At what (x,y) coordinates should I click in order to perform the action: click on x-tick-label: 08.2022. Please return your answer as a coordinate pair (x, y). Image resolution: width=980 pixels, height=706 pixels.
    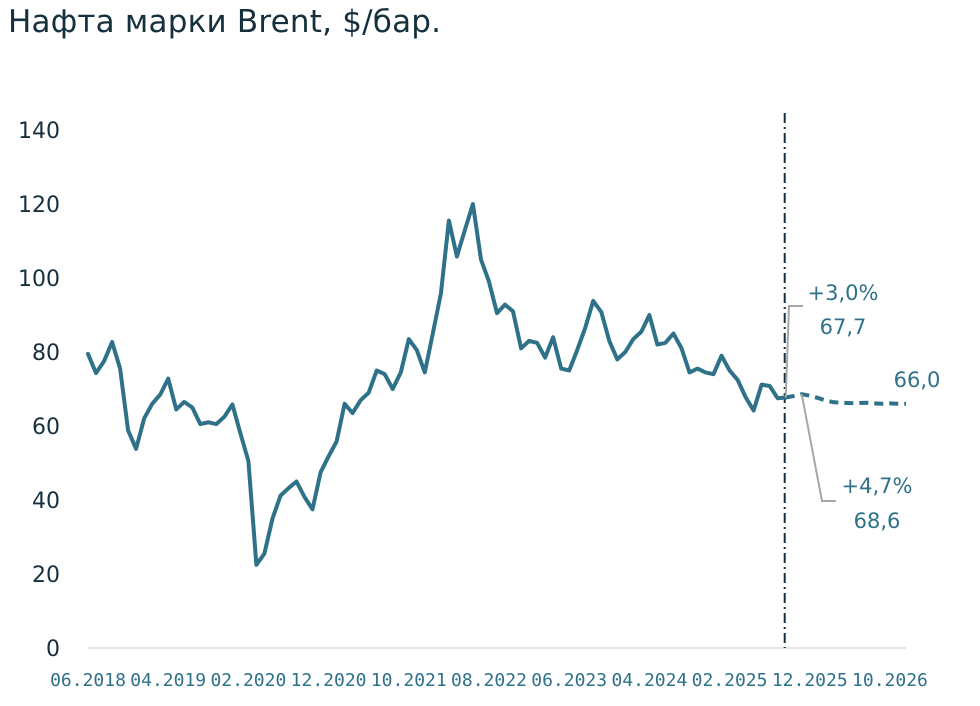
    Looking at the image, I should click on (489, 680).